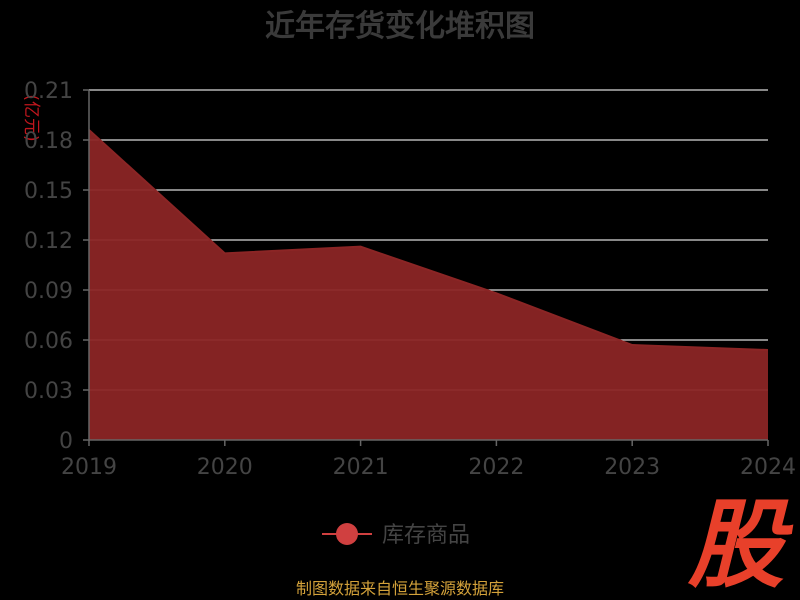 The width and height of the screenshot is (800, 600). Describe the element at coordinates (361, 467) in the screenshot. I see `x-tick-label: 2021` at that location.